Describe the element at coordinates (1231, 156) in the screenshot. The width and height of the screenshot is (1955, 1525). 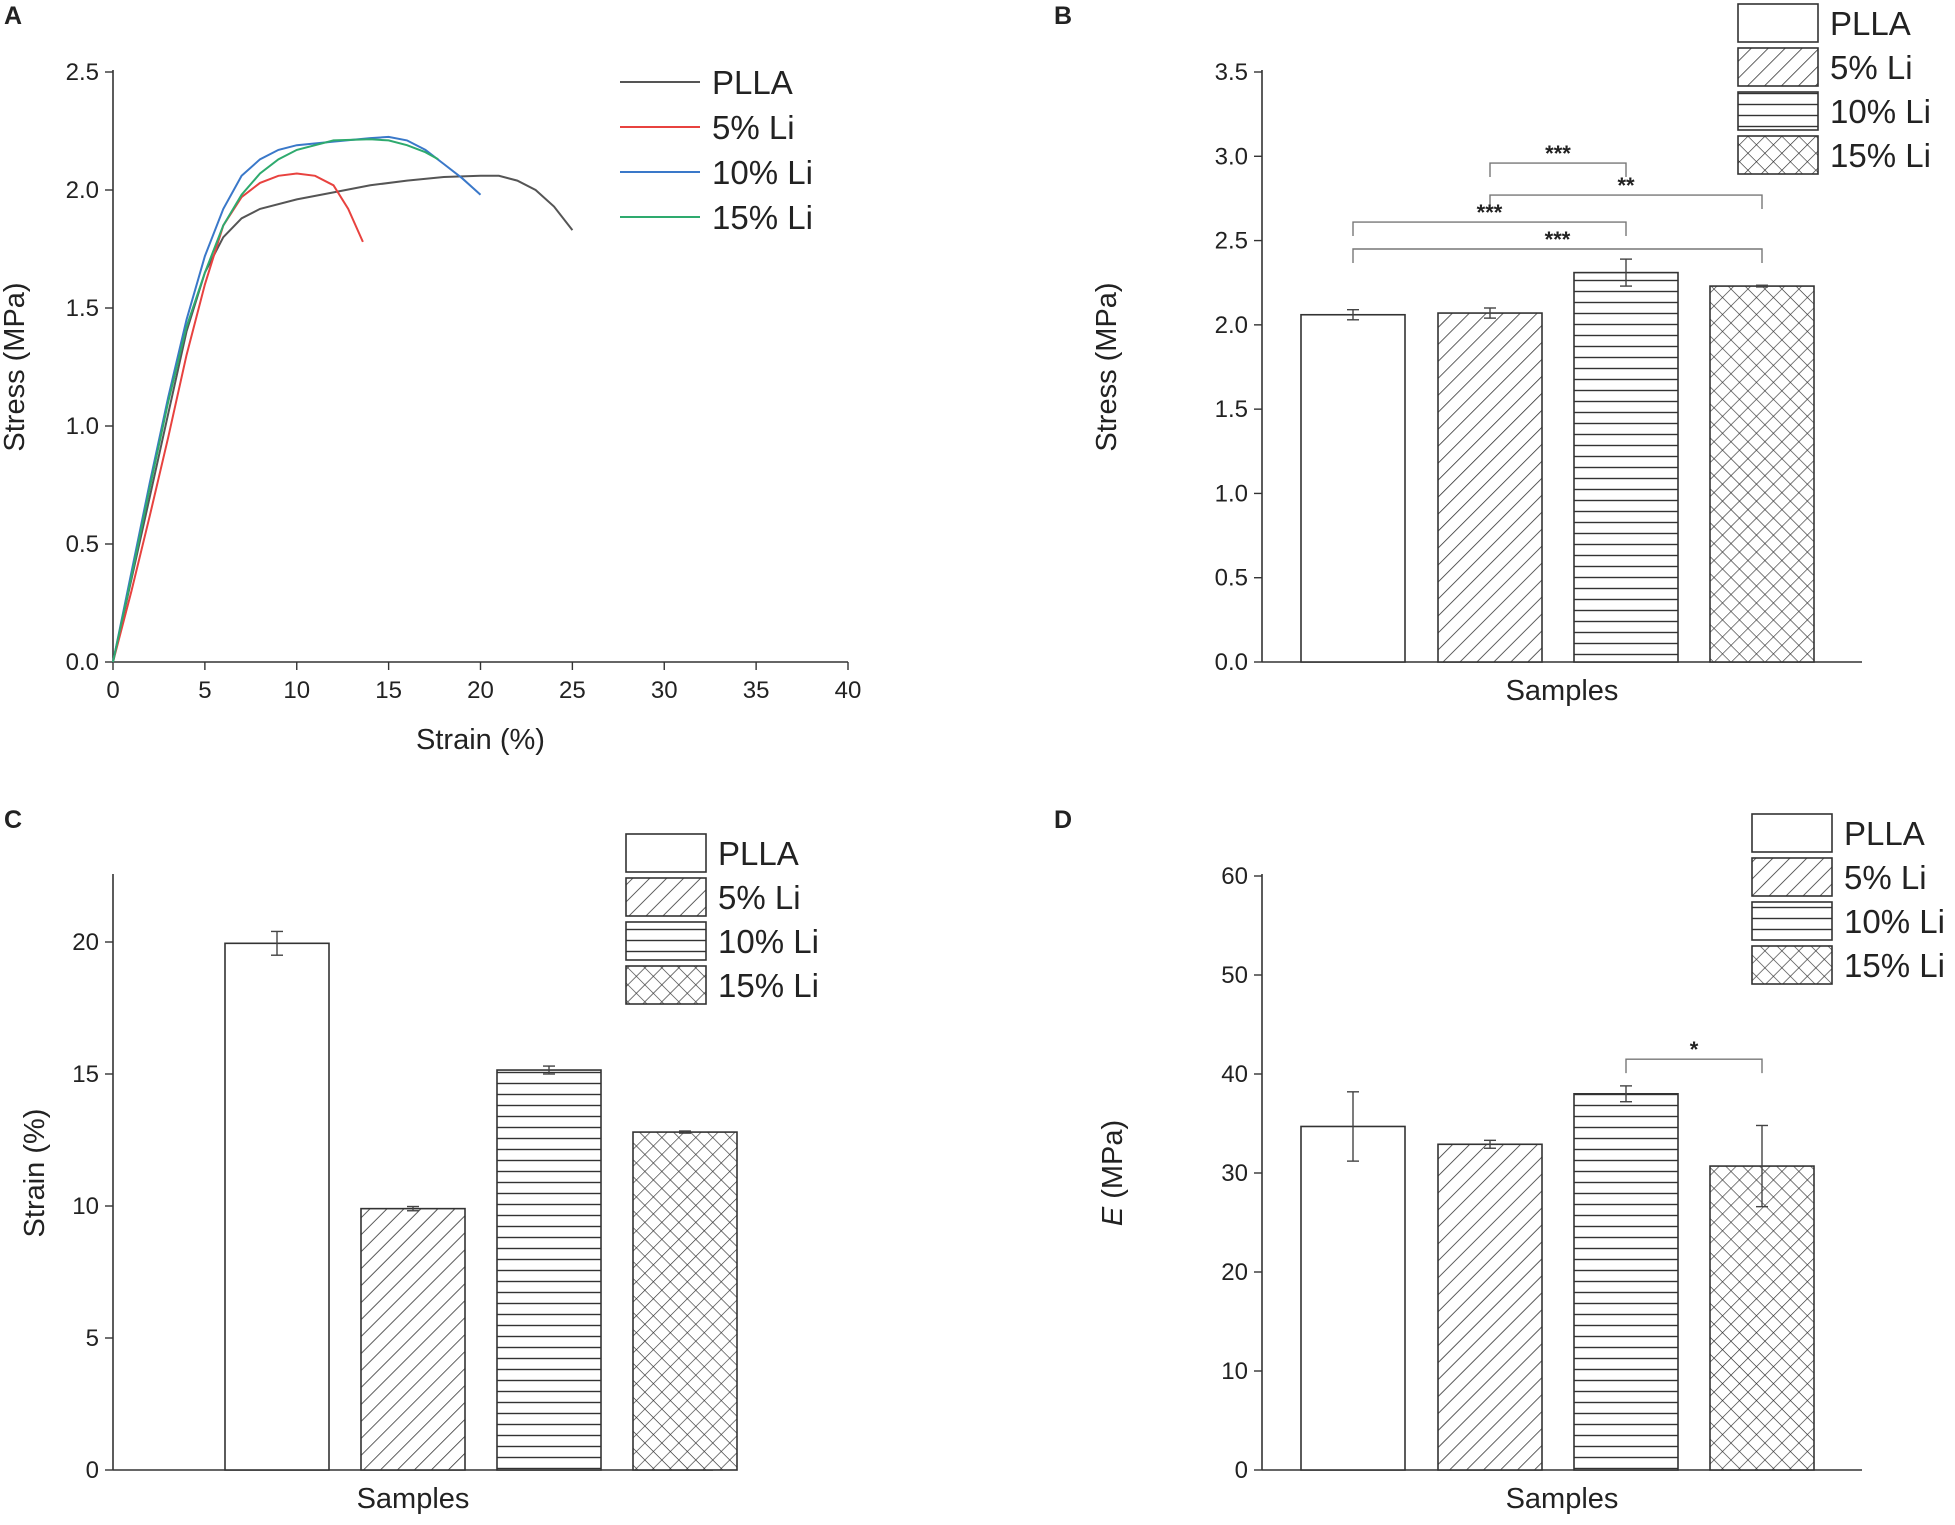
I see `y-tick-label: 3.0` at that location.